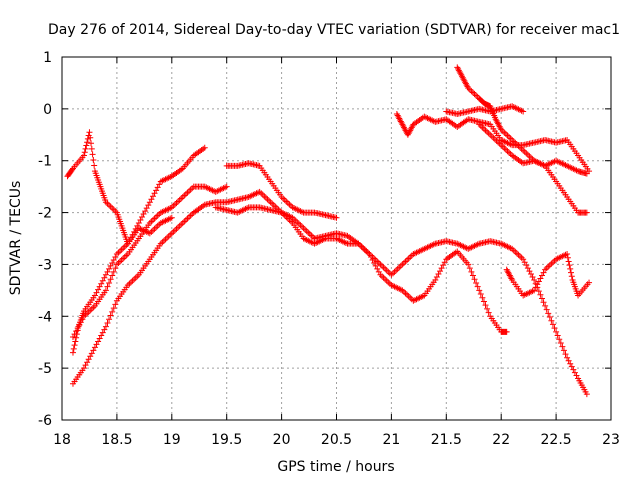  Describe the element at coordinates (47, 110) in the screenshot. I see `y-tick-label: 0` at that location.